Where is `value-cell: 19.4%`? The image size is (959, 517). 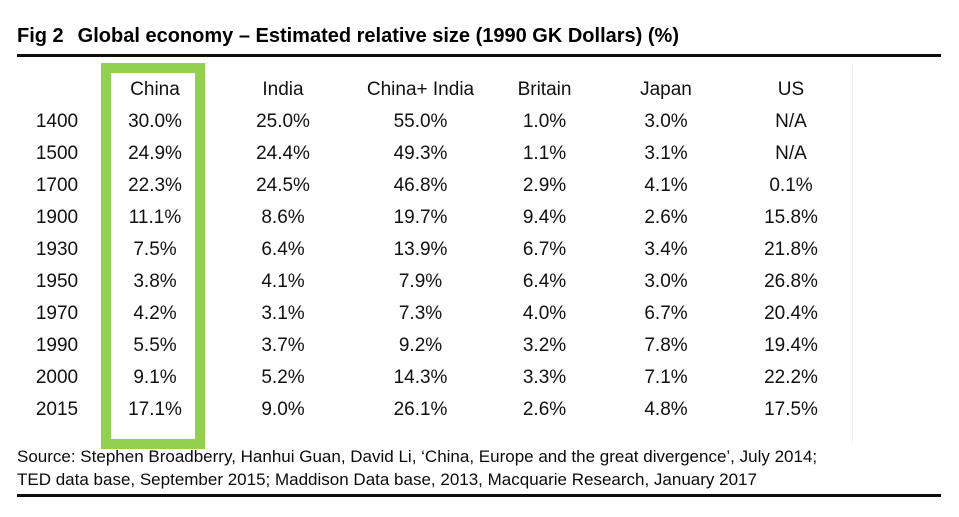
value-cell: 19.4% is located at coordinates (791, 345).